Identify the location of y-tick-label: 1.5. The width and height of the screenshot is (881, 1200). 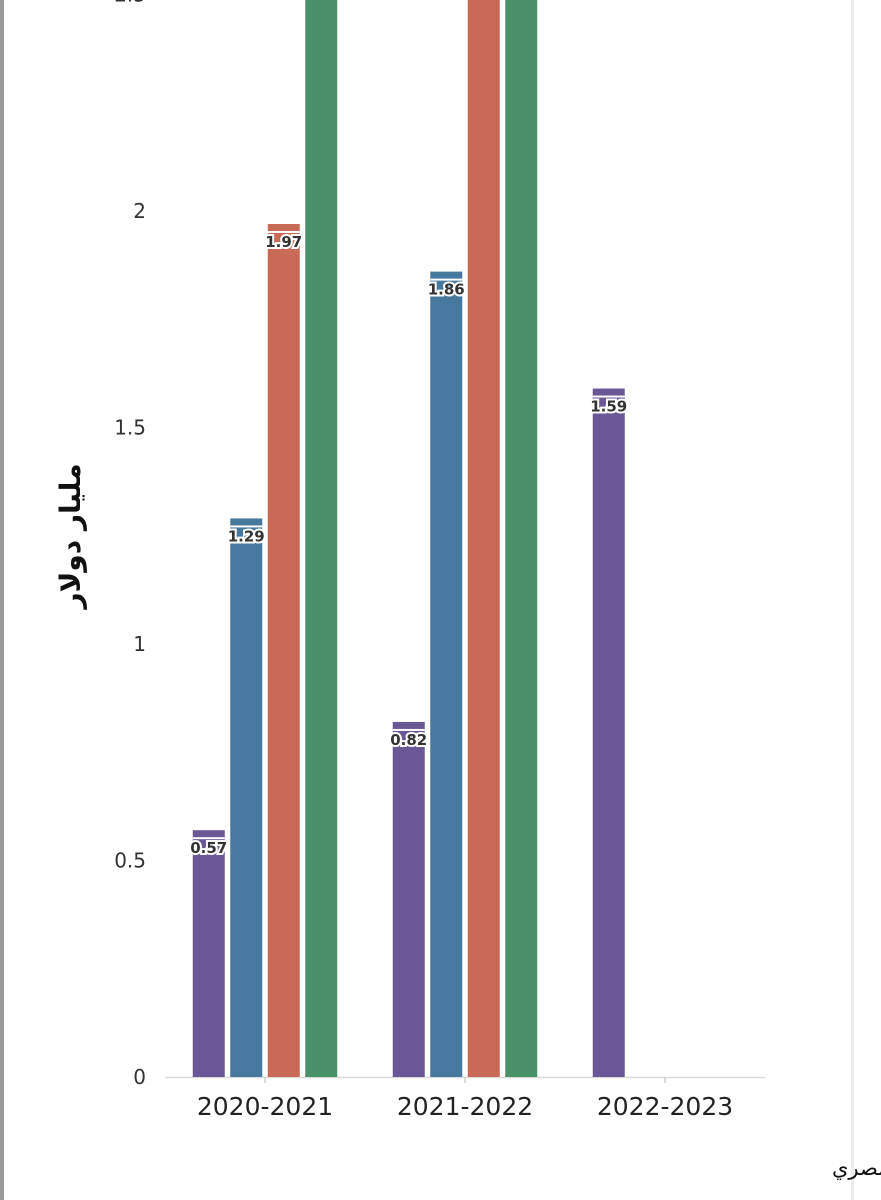
(130, 428).